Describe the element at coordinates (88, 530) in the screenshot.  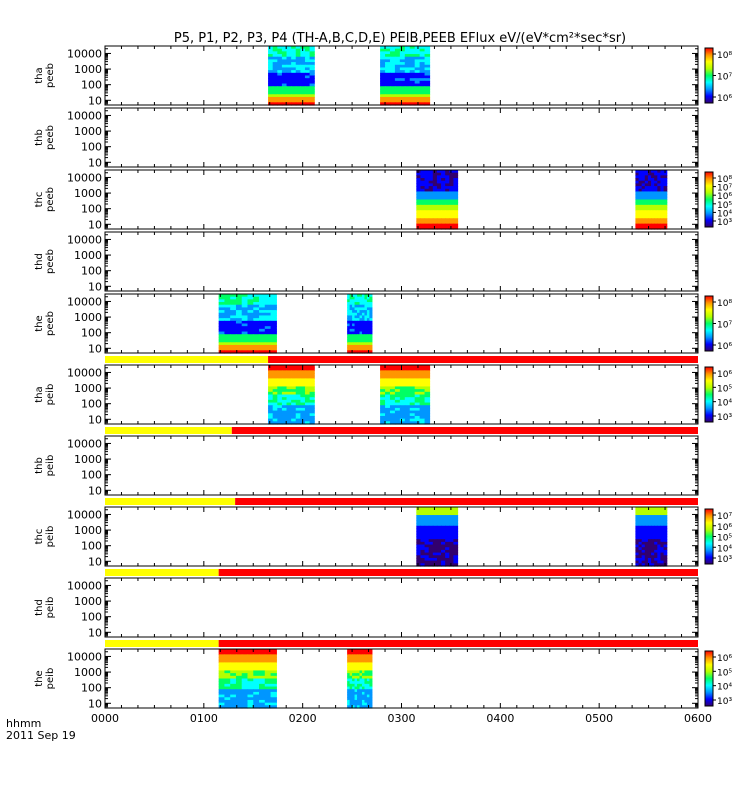
I see `y-tick-label: 1000` at that location.